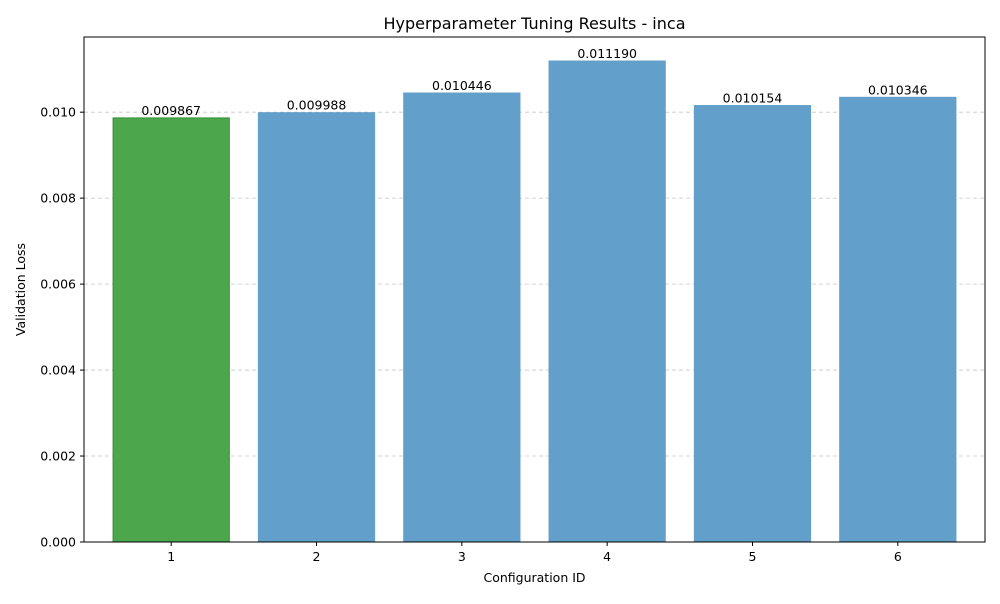 Image resolution: width=1000 pixels, height=604 pixels. Describe the element at coordinates (20, 289) in the screenshot. I see `y-axis-label: Validation Loss` at that location.